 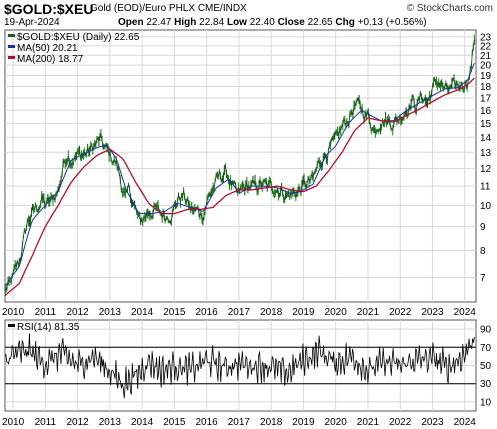 I want to click on legend-entry: MA(50) 20.21, so click(x=47, y=48).